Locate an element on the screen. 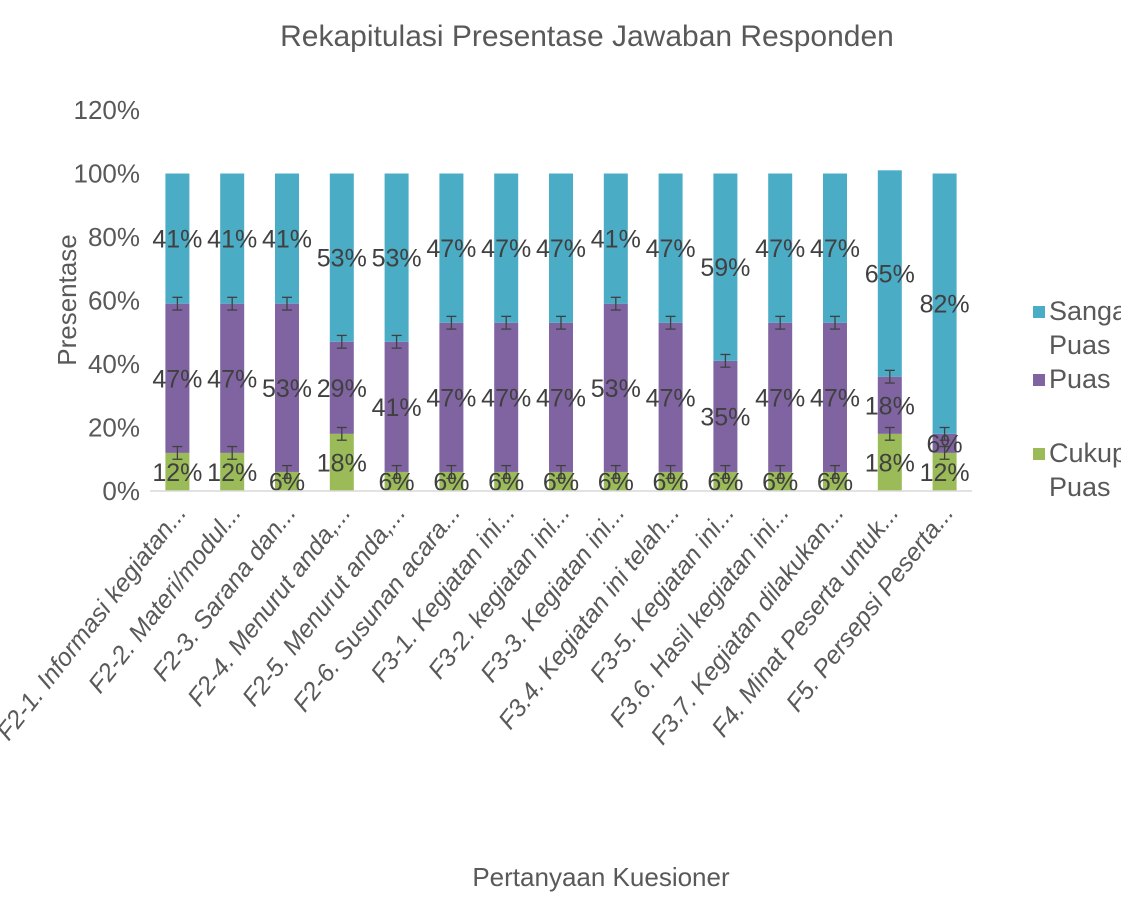 Image resolution: width=1121 pixels, height=900 pixels. legend-label-puas: Puas is located at coordinates (1080, 379).